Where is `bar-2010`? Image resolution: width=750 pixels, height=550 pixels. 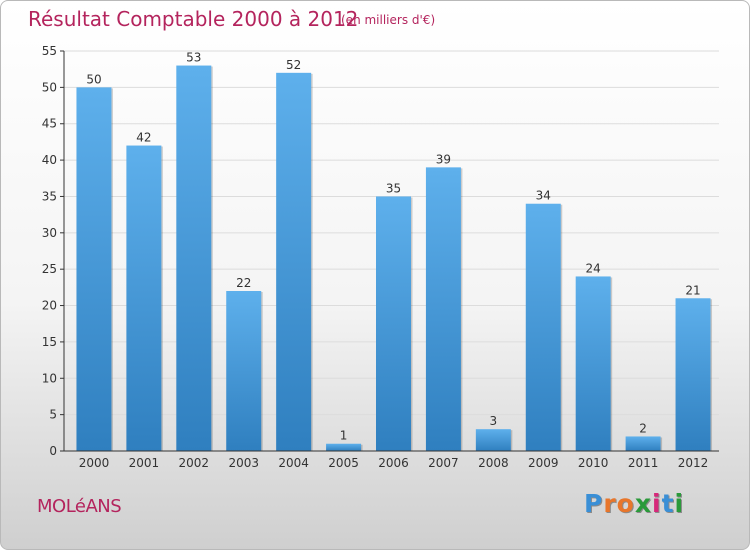 bar-2010 is located at coordinates (593, 363).